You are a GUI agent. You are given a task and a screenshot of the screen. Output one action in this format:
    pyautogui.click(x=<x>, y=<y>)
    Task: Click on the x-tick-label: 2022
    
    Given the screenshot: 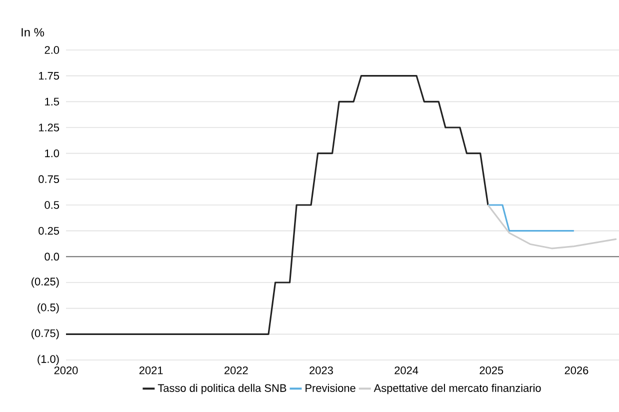 What is the action you would take?
    pyautogui.click(x=236, y=370)
    